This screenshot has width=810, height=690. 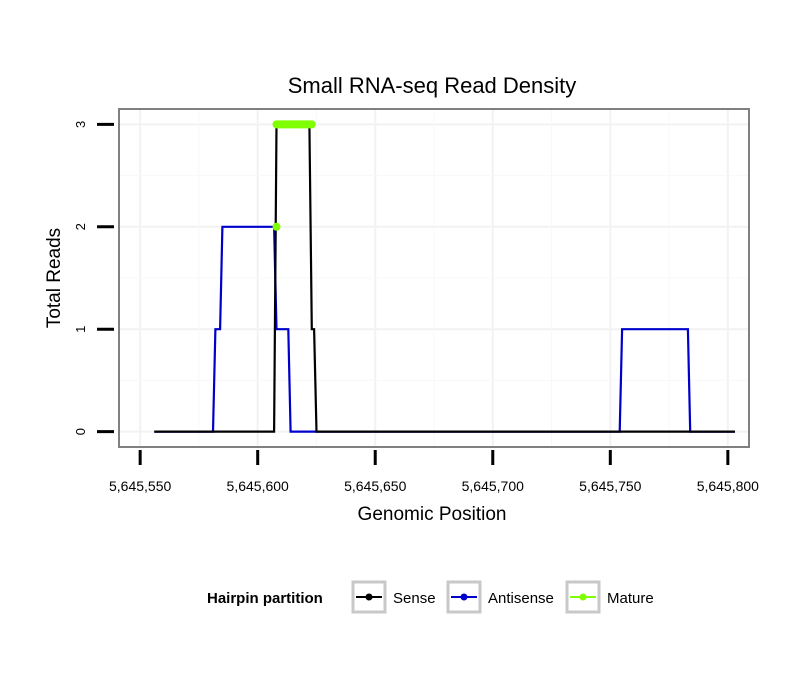 What do you see at coordinates (375, 486) in the screenshot?
I see `x-tick-label-2: 5,645,650` at bounding box center [375, 486].